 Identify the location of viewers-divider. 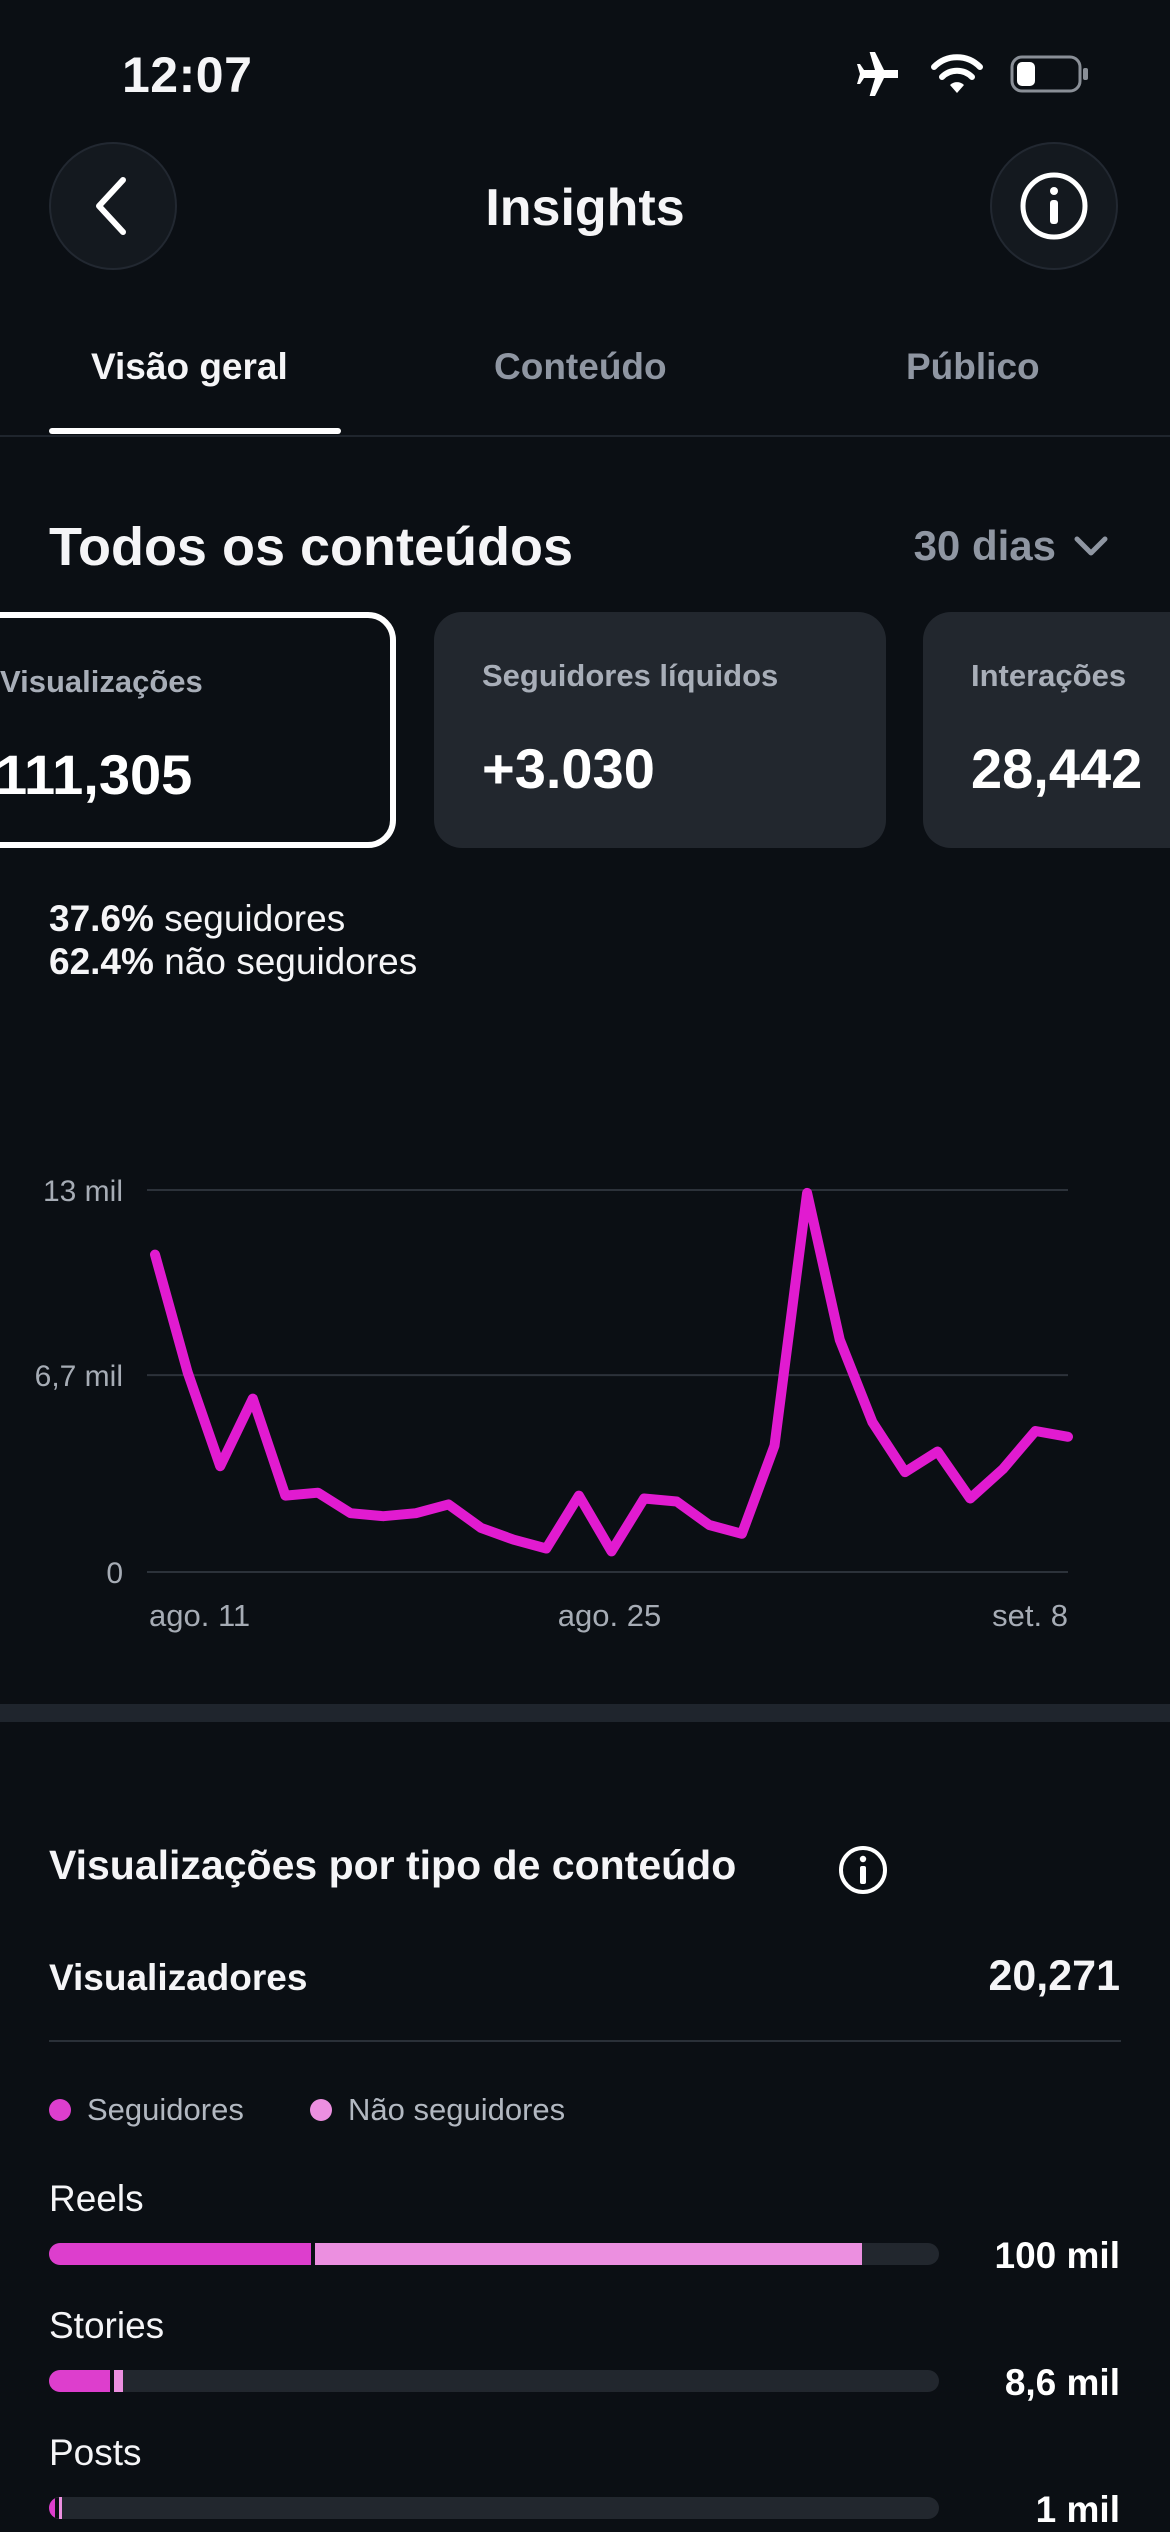
(585, 2041).